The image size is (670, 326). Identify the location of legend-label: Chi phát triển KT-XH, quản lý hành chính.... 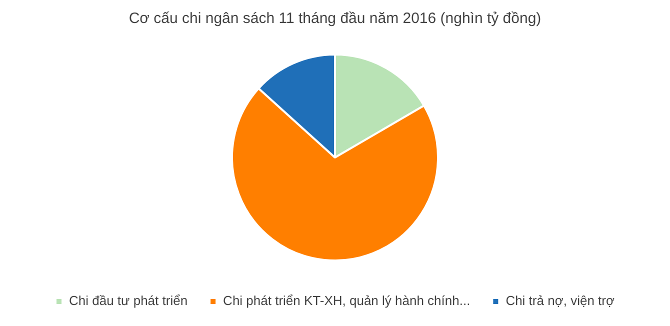
(346, 300).